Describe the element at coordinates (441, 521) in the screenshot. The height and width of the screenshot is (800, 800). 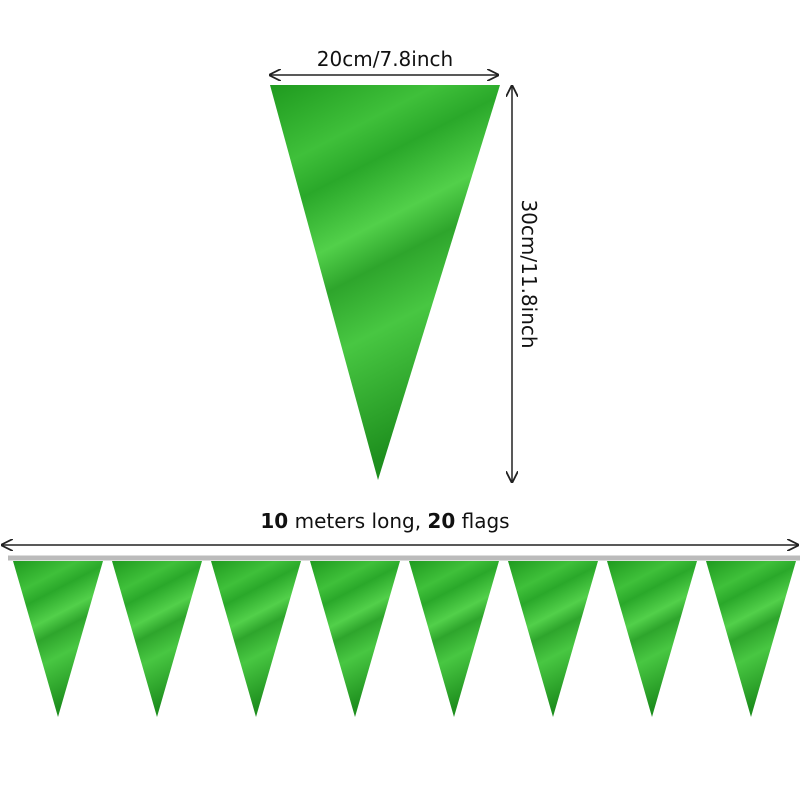
I see `flag-count: 20` at that location.